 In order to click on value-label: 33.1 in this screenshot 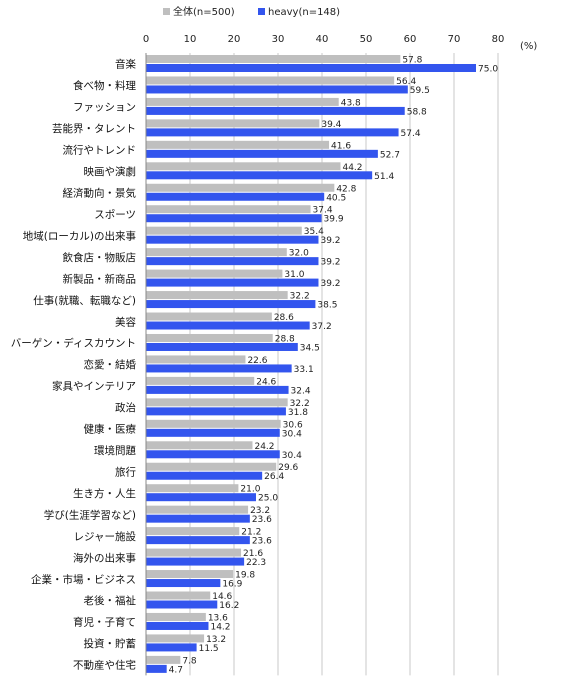, I will do `click(304, 370)`.